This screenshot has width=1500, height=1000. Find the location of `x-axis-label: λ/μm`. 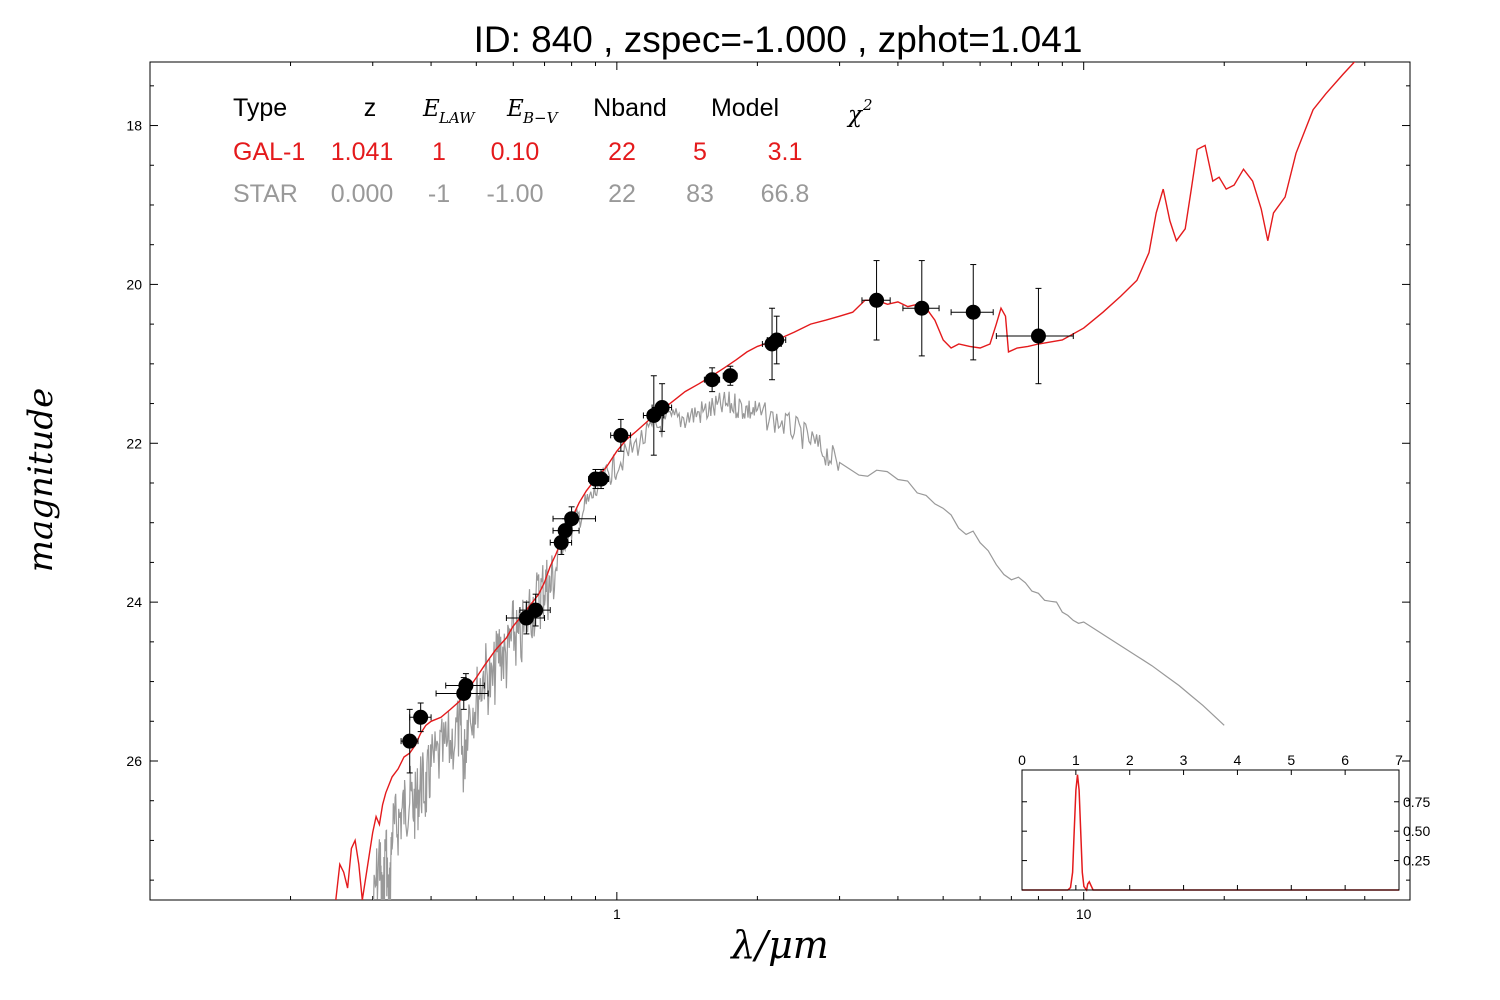

x-axis-label: λ/μm is located at coordinates (779, 945).